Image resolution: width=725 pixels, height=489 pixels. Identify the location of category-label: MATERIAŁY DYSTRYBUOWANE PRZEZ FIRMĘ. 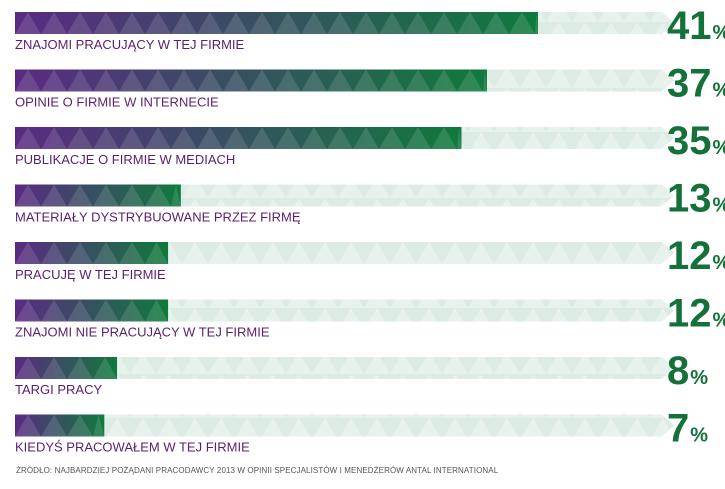
(158, 217).